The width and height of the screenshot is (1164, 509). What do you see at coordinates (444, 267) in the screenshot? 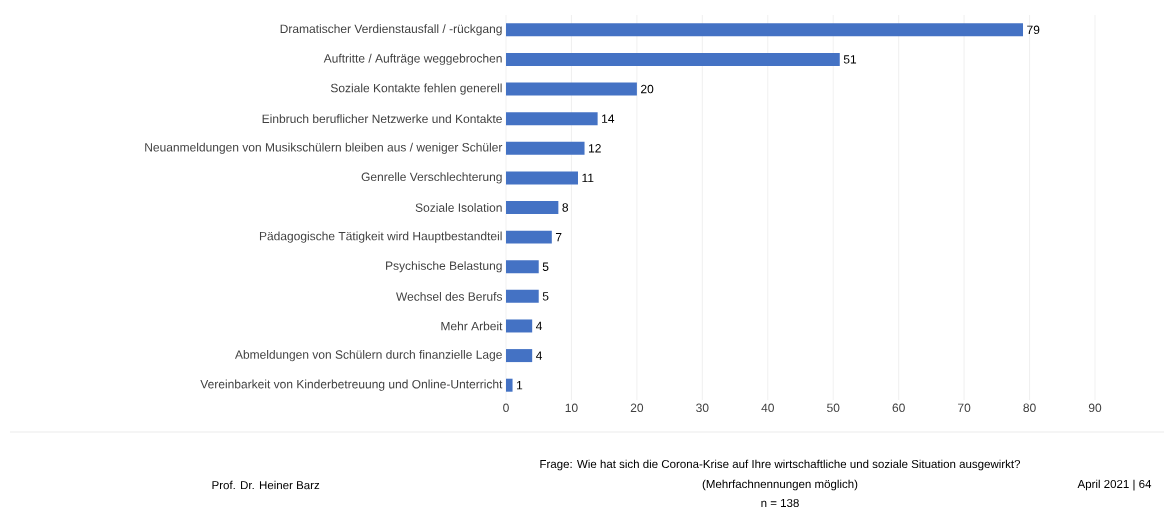
I see `y-tick-label: Psychische Belastung` at bounding box center [444, 267].